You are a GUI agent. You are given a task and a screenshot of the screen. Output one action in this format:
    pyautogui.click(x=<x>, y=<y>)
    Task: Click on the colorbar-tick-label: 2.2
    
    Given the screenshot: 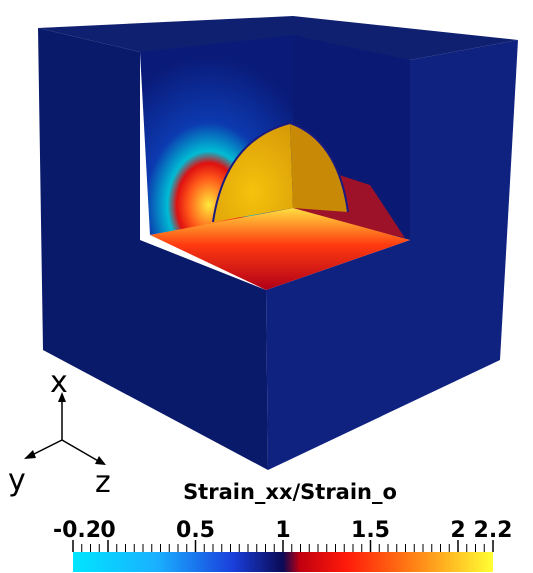 What is the action you would take?
    pyautogui.click(x=493, y=530)
    